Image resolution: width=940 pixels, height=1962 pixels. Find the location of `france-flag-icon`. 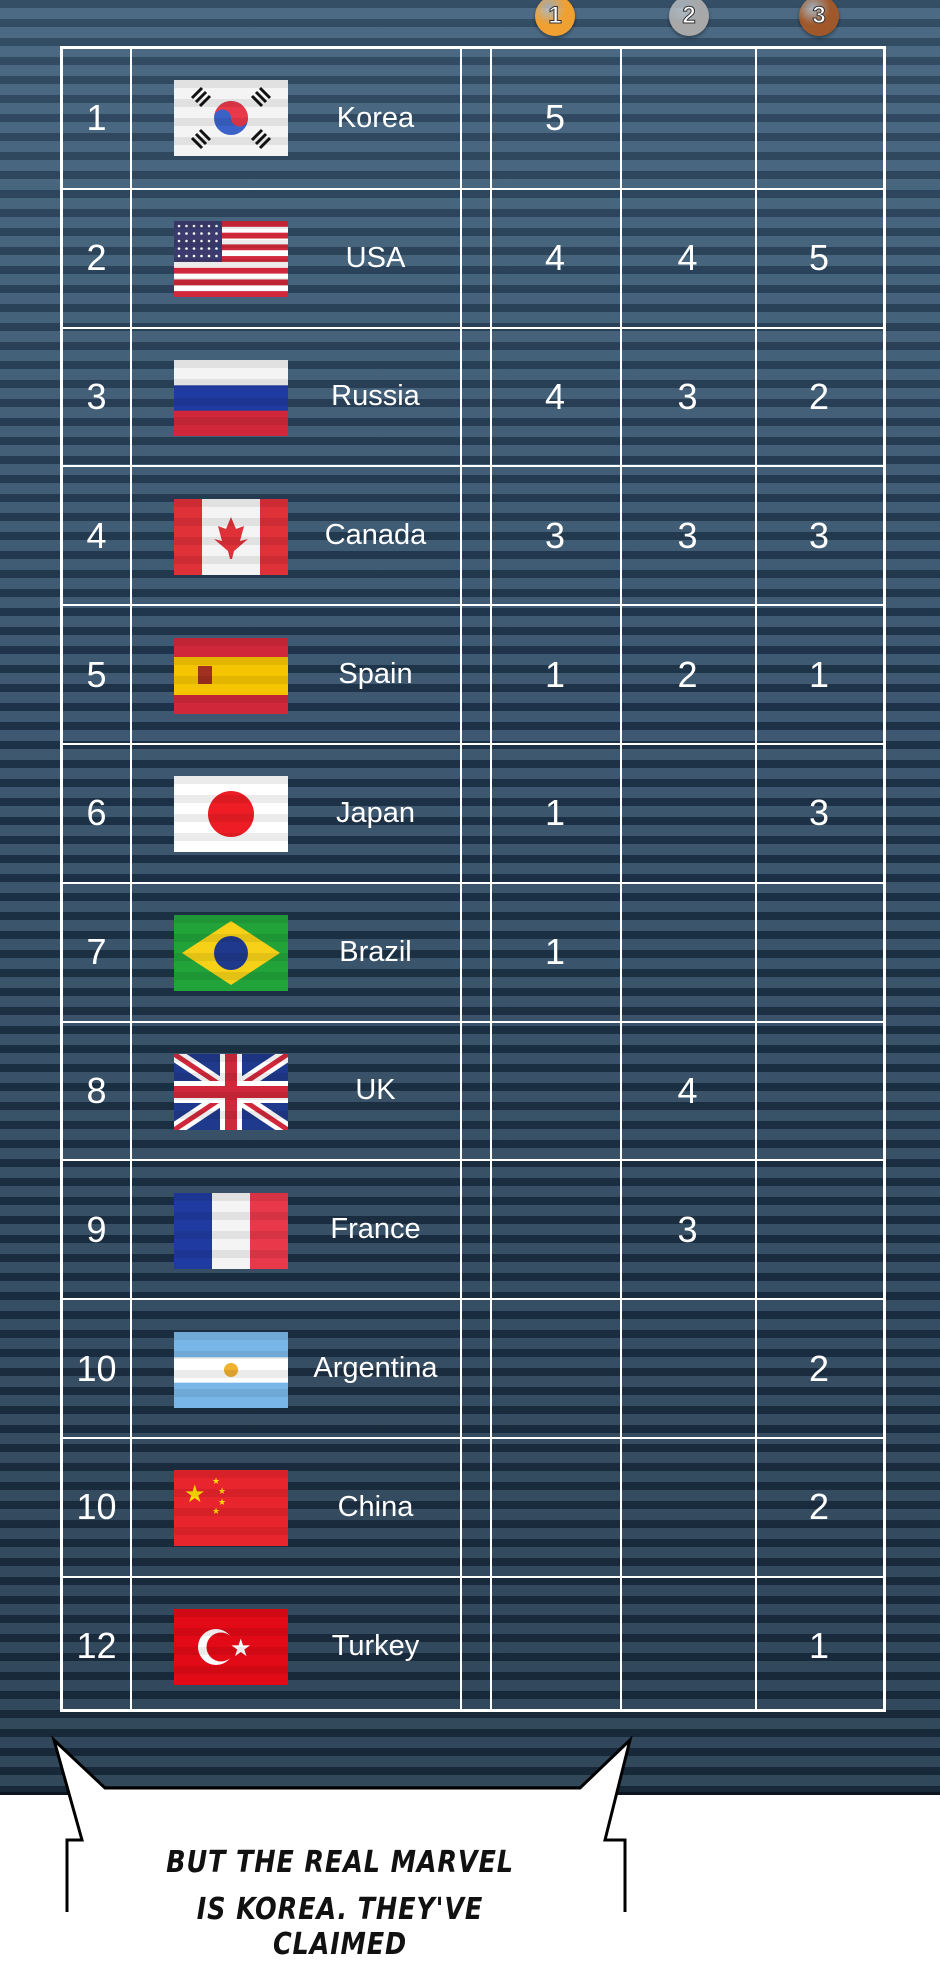

france-flag-icon is located at coordinates (231, 1230).